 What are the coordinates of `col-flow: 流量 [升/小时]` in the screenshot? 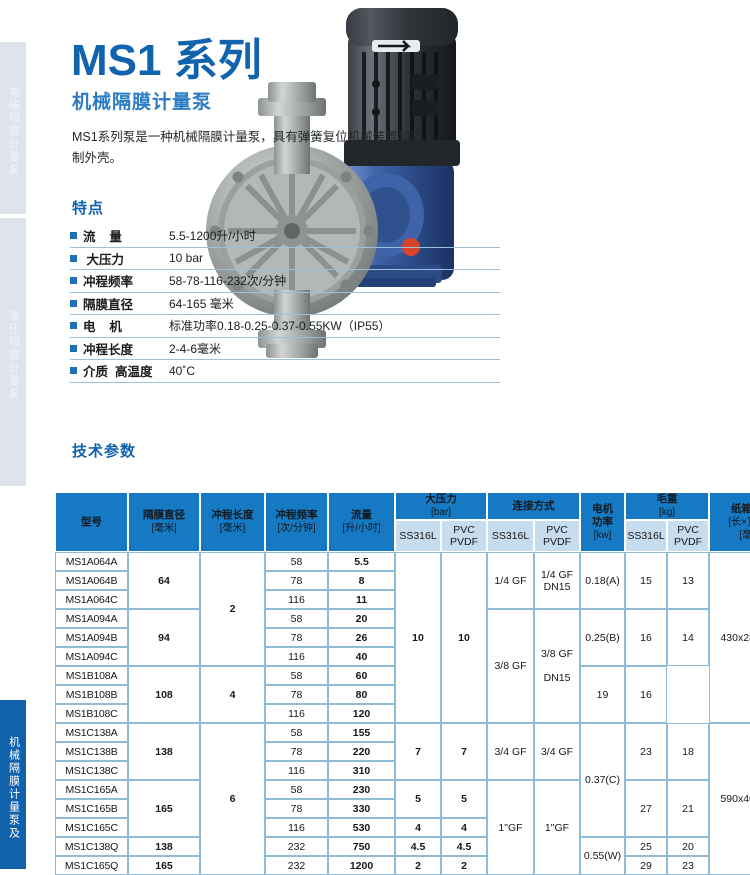 It's located at (361, 522).